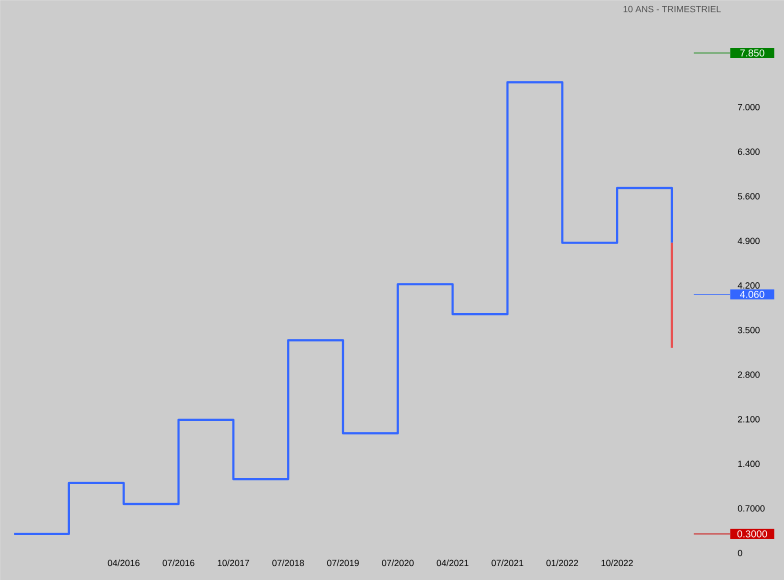 This screenshot has width=784, height=580. What do you see at coordinates (749, 419) in the screenshot?
I see `y-tick-label: 2.100` at bounding box center [749, 419].